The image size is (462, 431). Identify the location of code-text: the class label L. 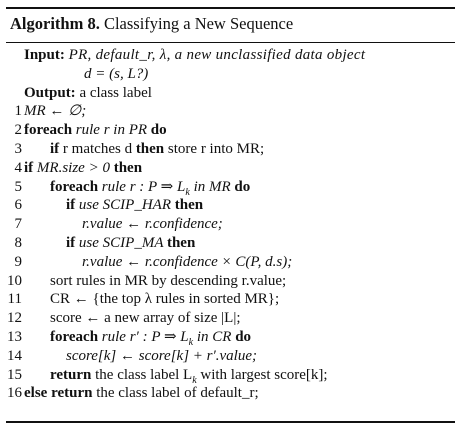
(144, 374).